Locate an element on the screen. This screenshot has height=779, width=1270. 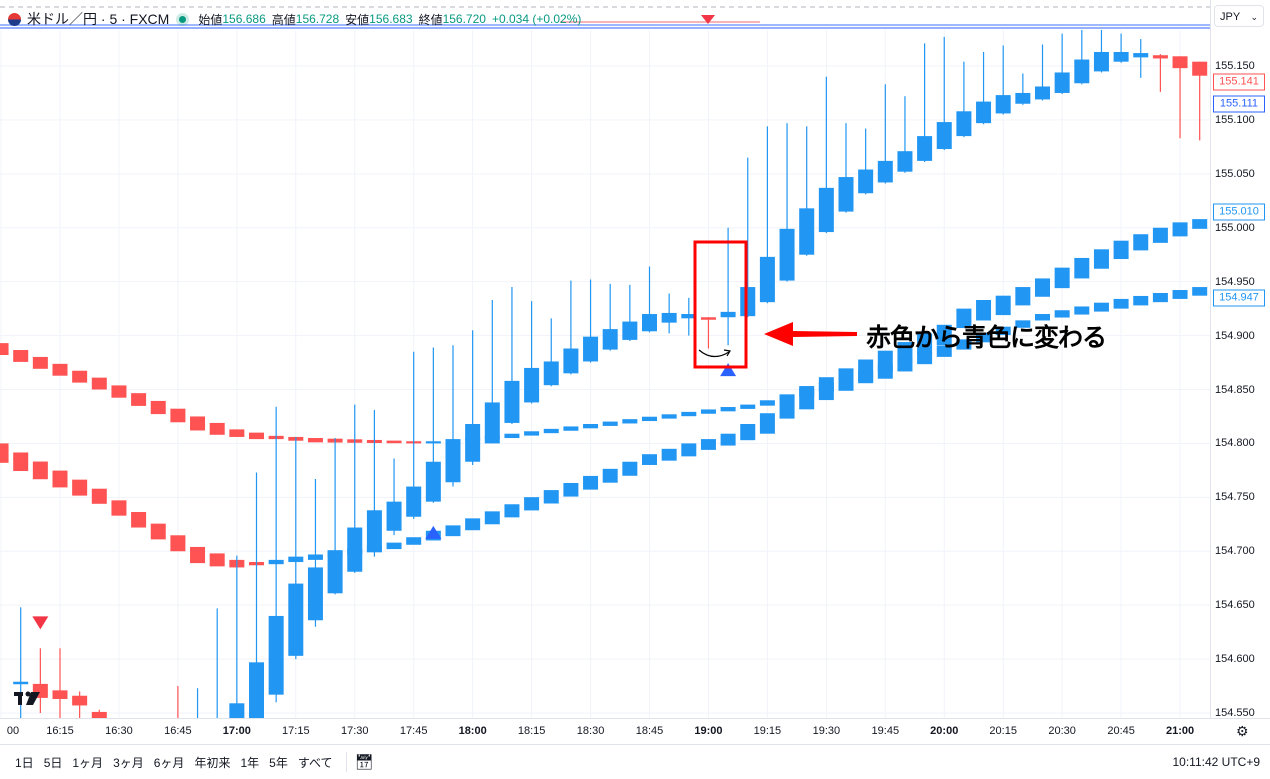
time-tick: 16:45 is located at coordinates (178, 731).